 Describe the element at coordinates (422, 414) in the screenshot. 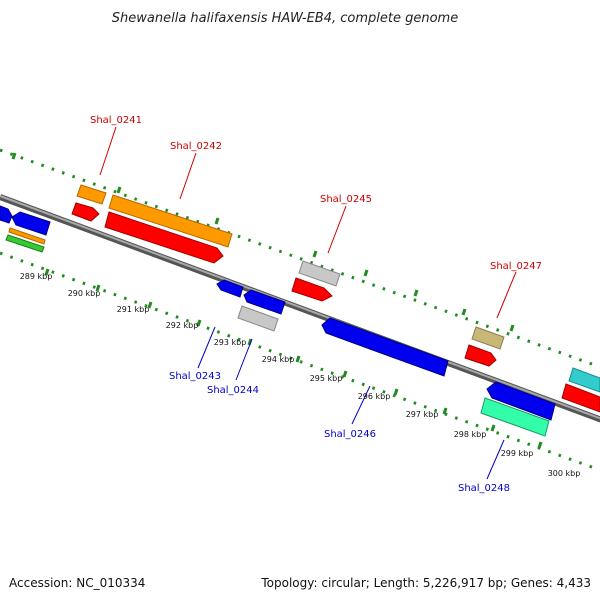

I see `tick-label-297: 297 kbp` at that location.